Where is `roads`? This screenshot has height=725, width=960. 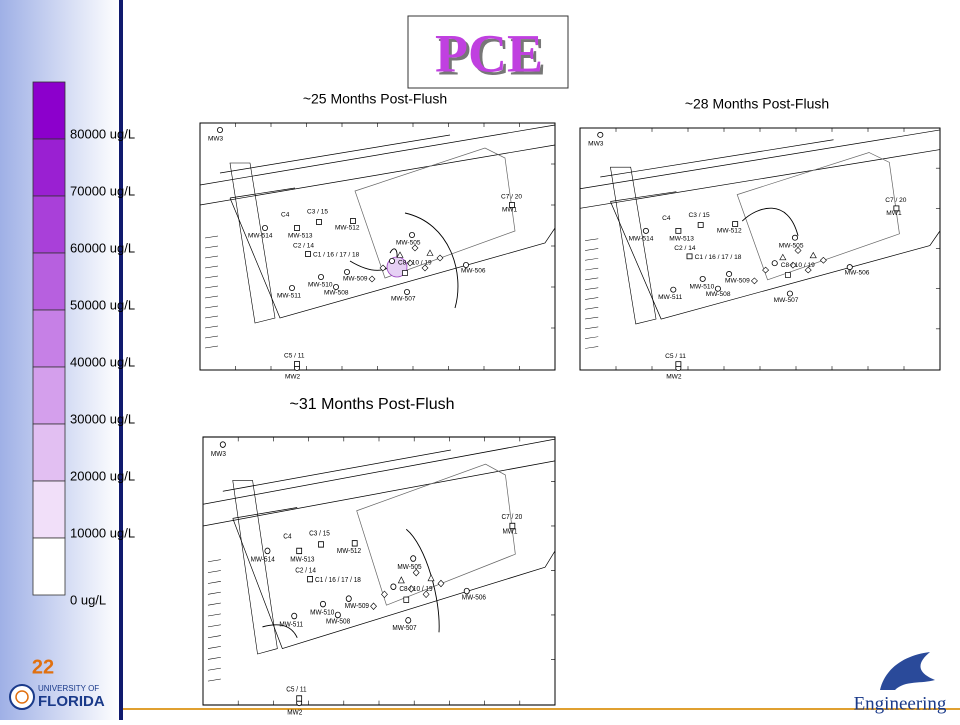 roads is located at coordinates (377, 165).